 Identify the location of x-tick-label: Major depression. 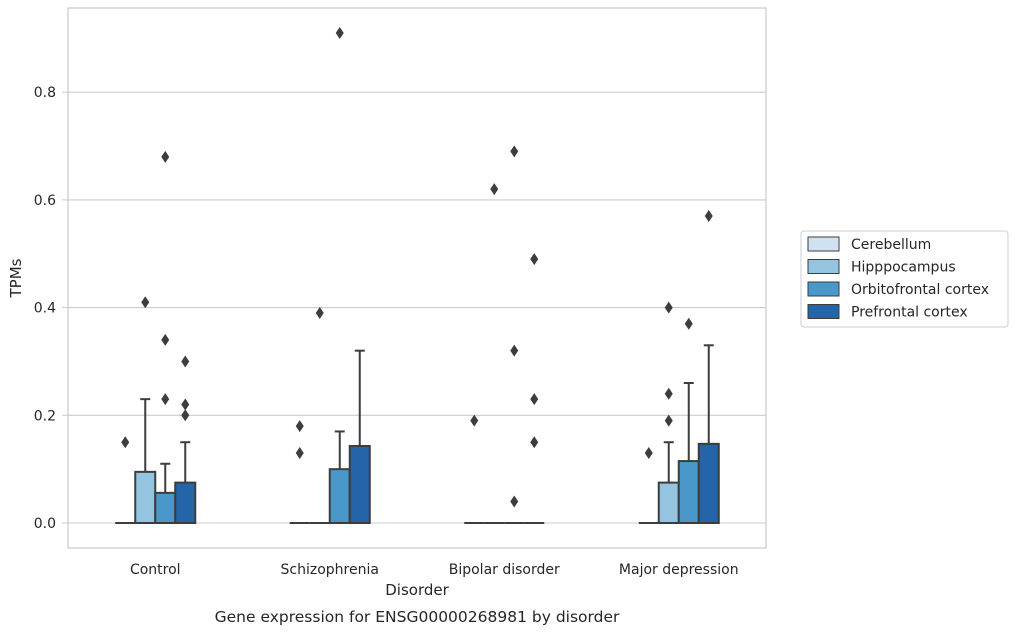
(679, 570).